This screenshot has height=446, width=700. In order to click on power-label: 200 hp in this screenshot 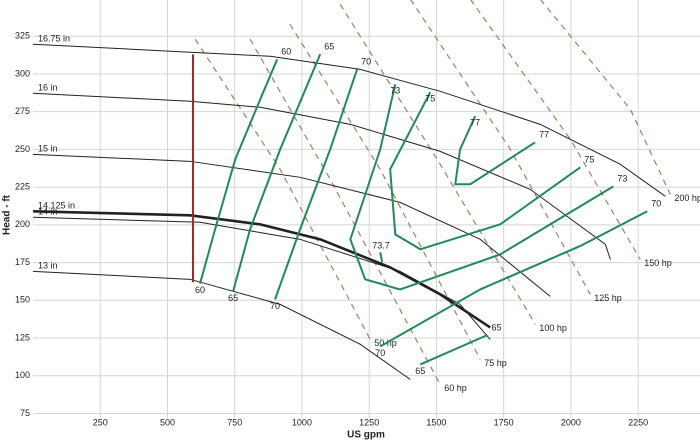, I will do `click(687, 198)`.